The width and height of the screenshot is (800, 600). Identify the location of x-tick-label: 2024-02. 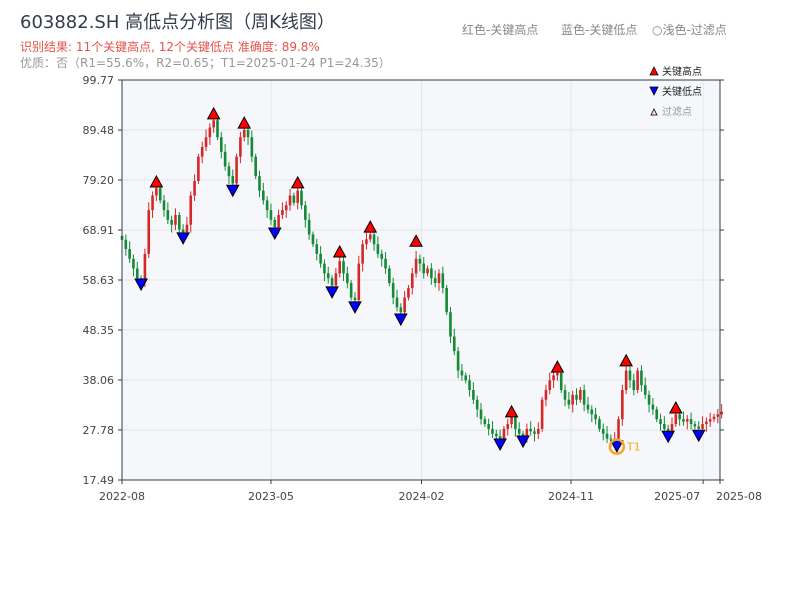
(422, 496).